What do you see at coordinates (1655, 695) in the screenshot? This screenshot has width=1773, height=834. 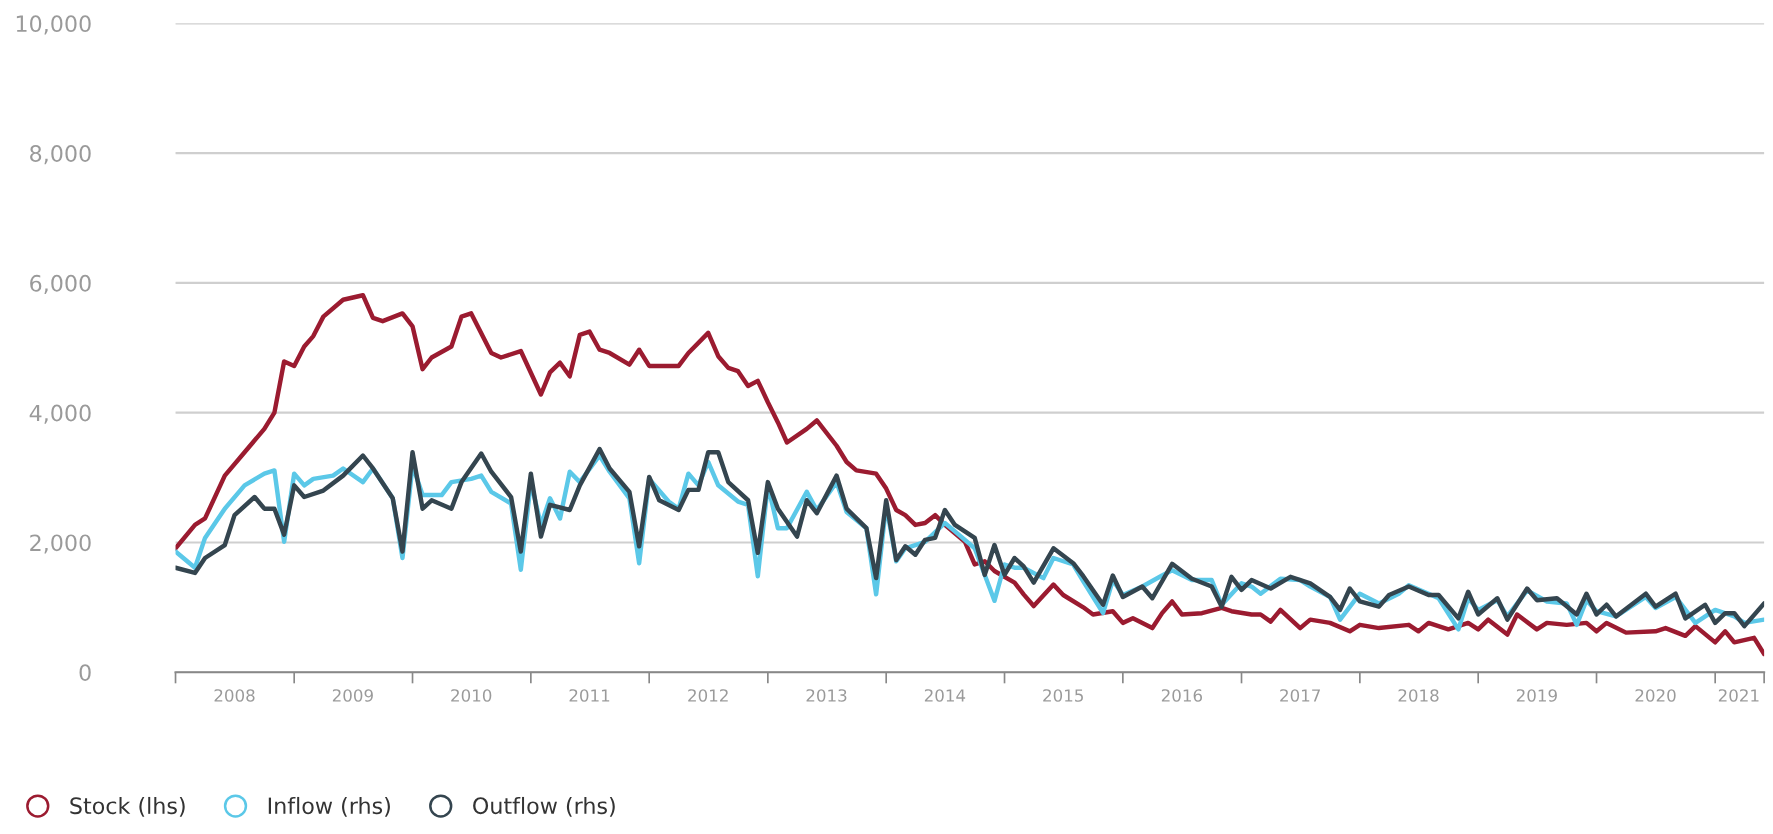 I see `x-tick-label: 2020` at bounding box center [1655, 695].